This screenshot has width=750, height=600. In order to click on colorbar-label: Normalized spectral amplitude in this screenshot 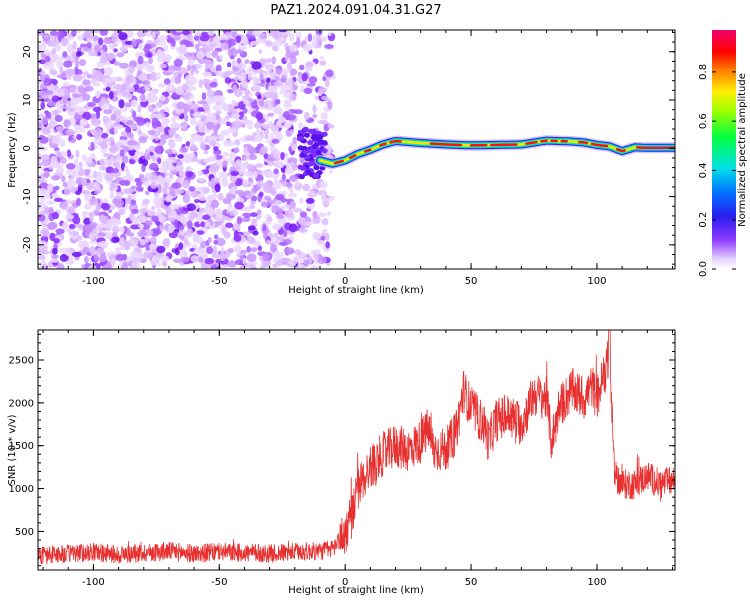, I will do `click(742, 150)`.